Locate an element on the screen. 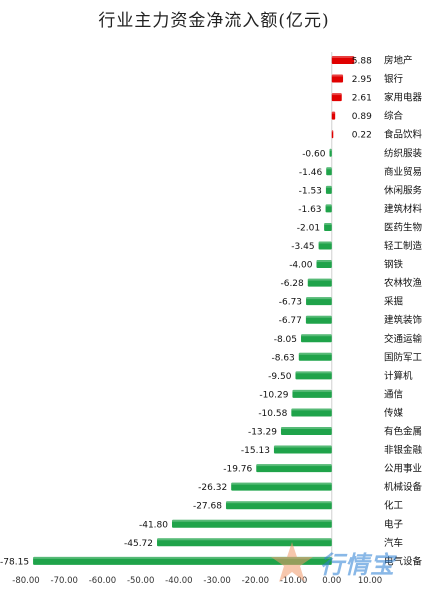  data-label: 2.61 is located at coordinates (362, 99).